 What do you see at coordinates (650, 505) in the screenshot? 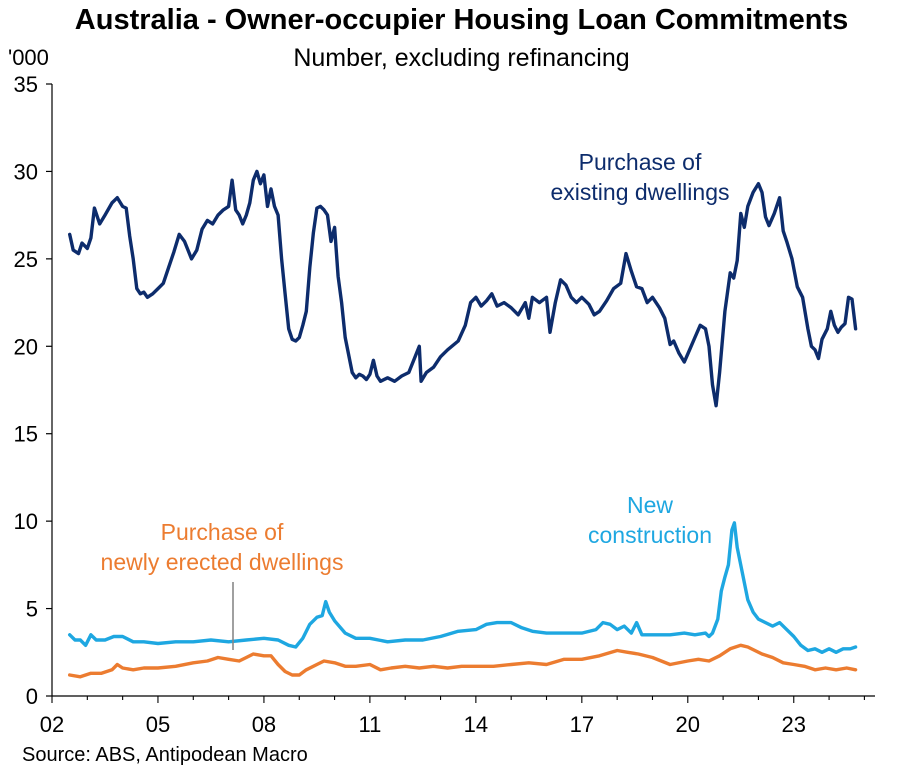
I see `series-label-new-construction: New` at bounding box center [650, 505].